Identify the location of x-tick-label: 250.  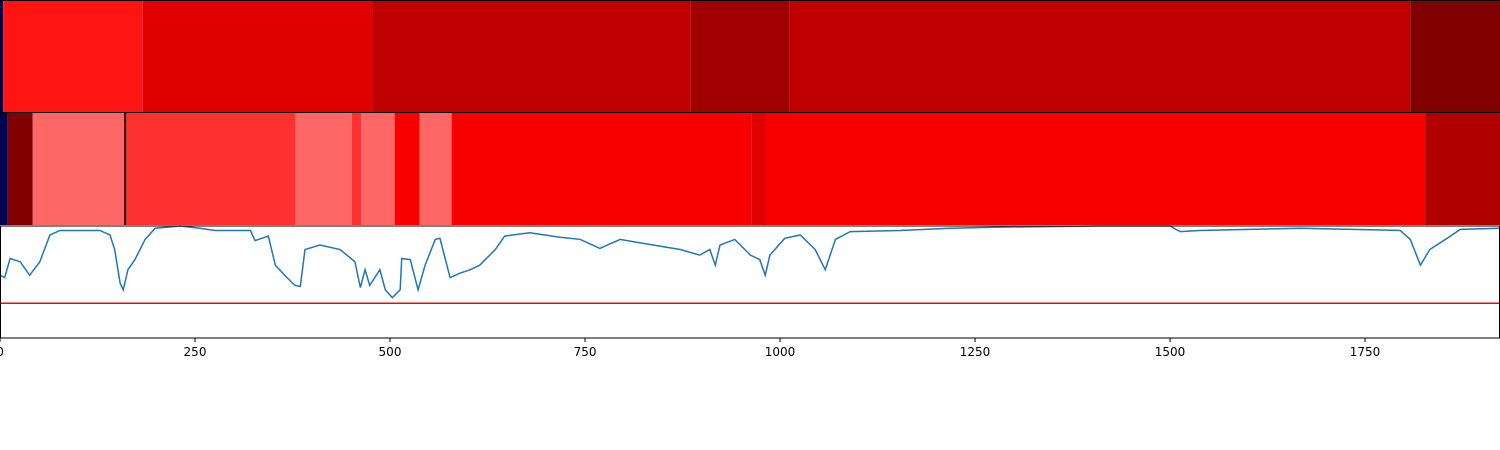
(195, 352).